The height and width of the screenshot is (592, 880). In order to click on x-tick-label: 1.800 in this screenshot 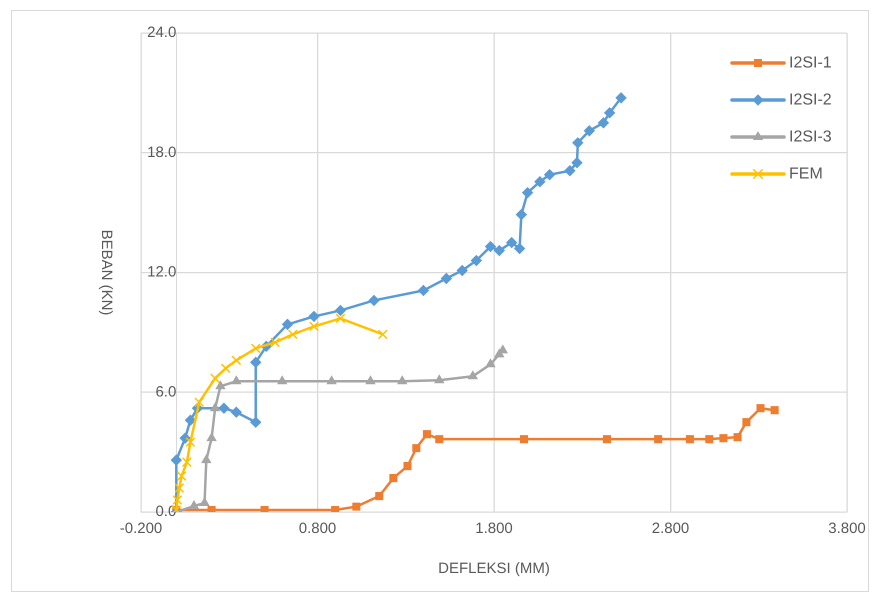, I will do `click(494, 529)`.